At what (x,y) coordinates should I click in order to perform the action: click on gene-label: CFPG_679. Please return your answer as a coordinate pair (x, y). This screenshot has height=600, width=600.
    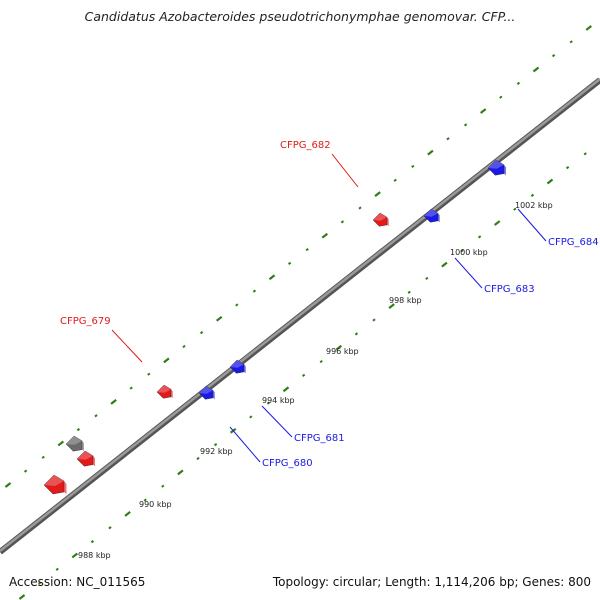
    Looking at the image, I should click on (85, 321).